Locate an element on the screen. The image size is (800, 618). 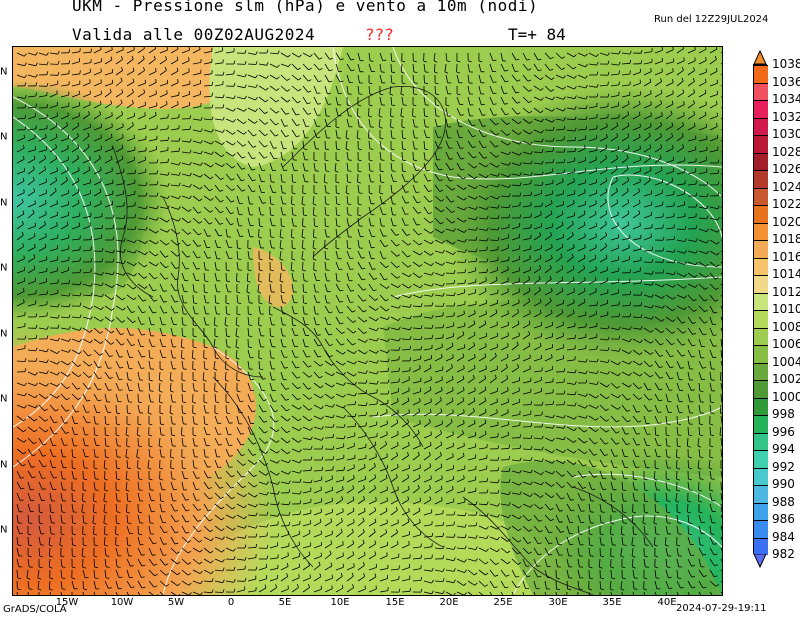
lon-tick-label: 30E is located at coordinates (558, 602).